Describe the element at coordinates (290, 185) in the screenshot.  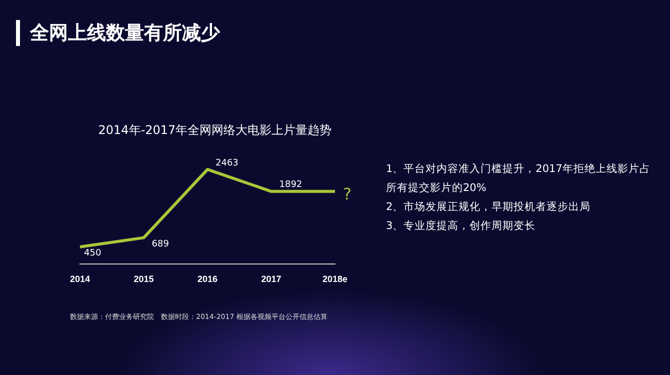
I see `data-label: 1892` at that location.